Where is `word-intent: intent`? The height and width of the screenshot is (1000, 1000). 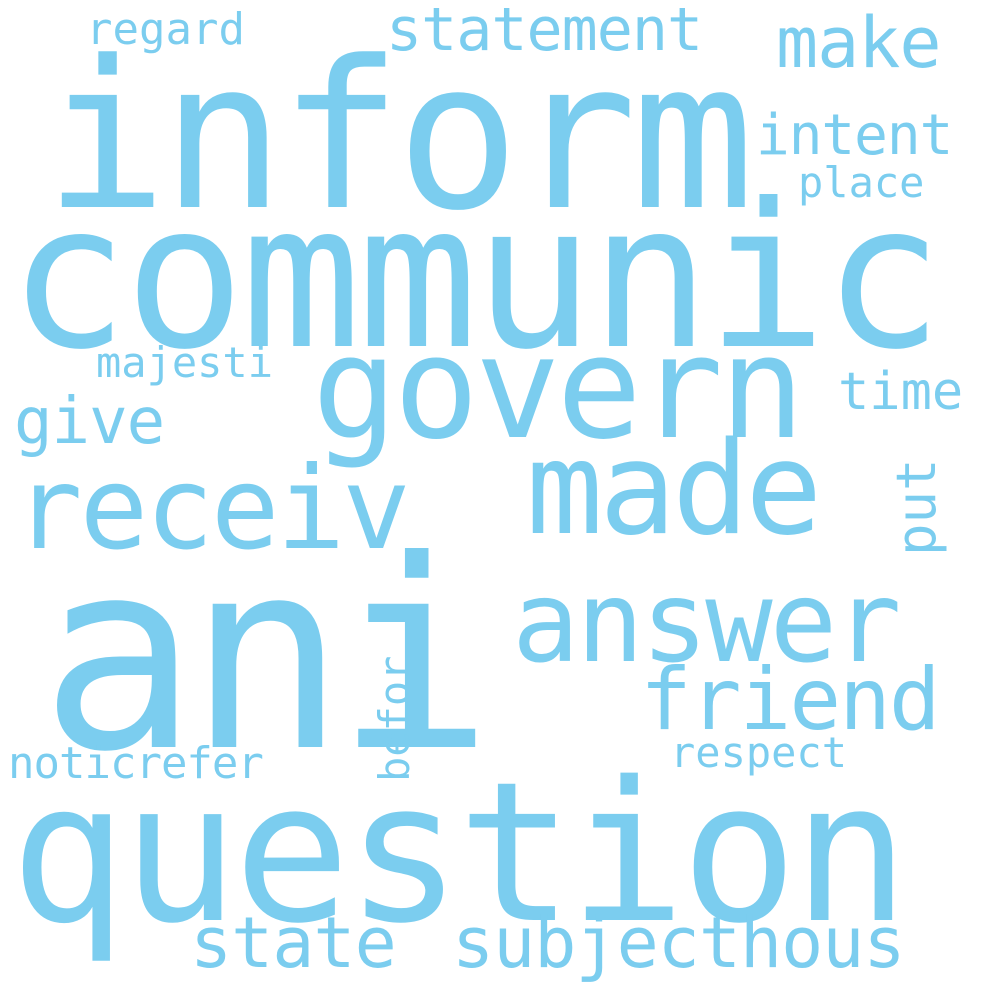 word-intent: intent is located at coordinates (854, 135).